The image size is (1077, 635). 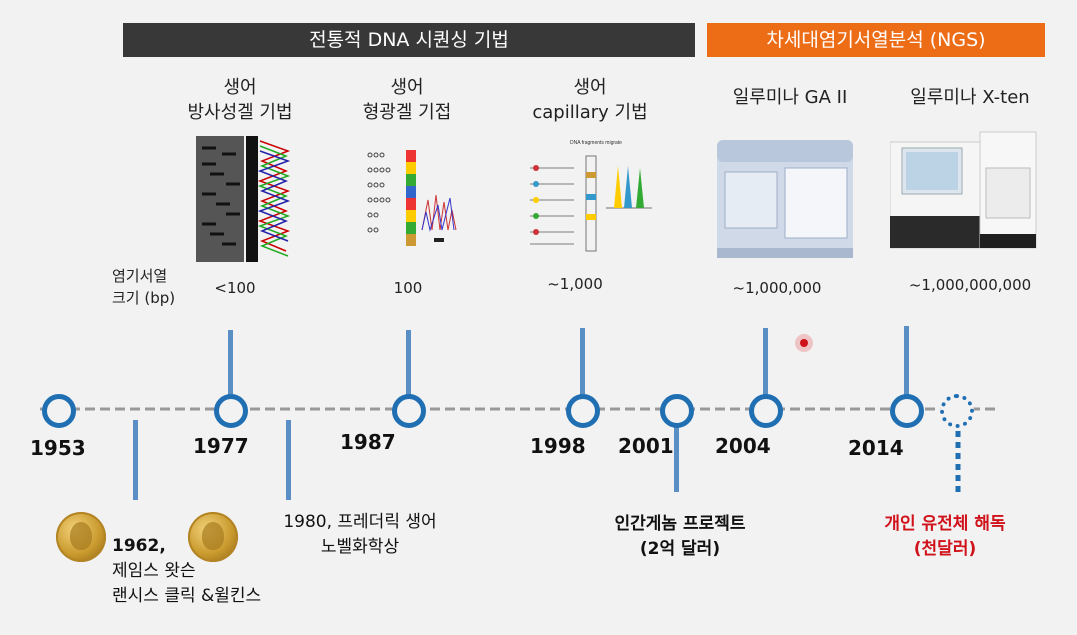 I want to click on future-connector-line, so click(x=958, y=457).